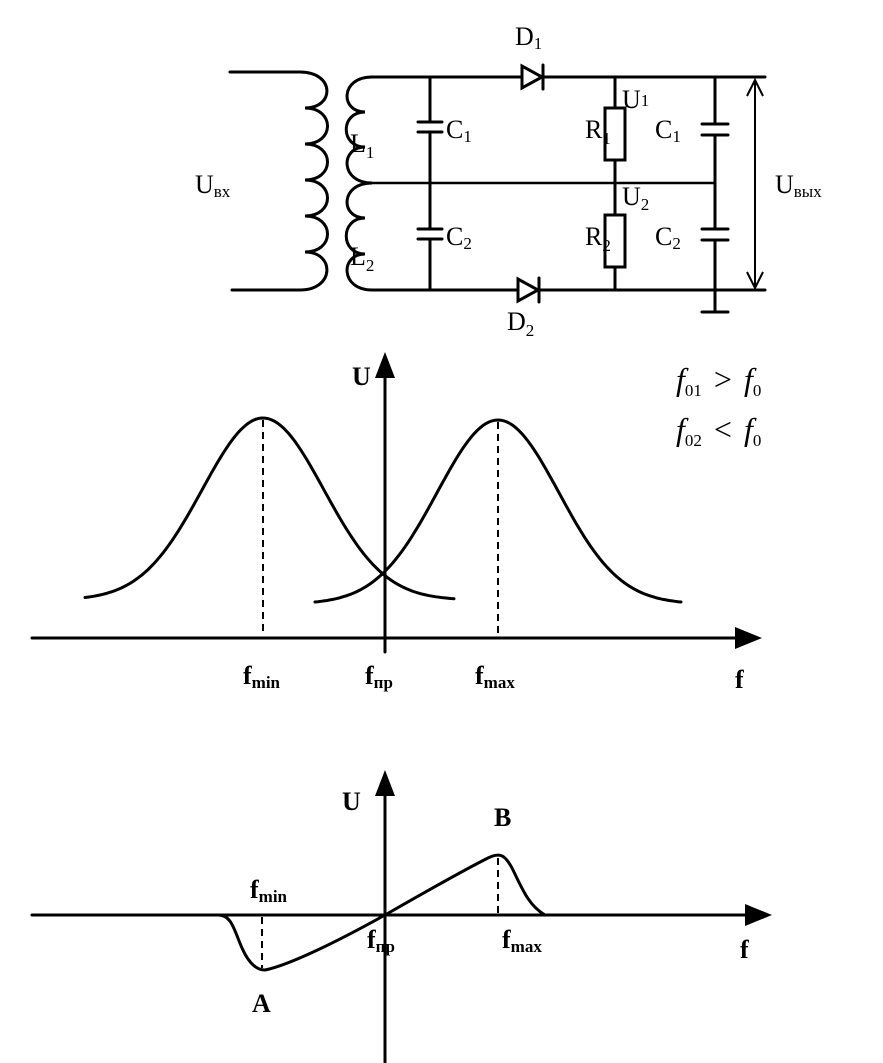 This screenshot has height=1063, width=883. What do you see at coordinates (635, 198) in the screenshot?
I see `label-u2: U2` at bounding box center [635, 198].